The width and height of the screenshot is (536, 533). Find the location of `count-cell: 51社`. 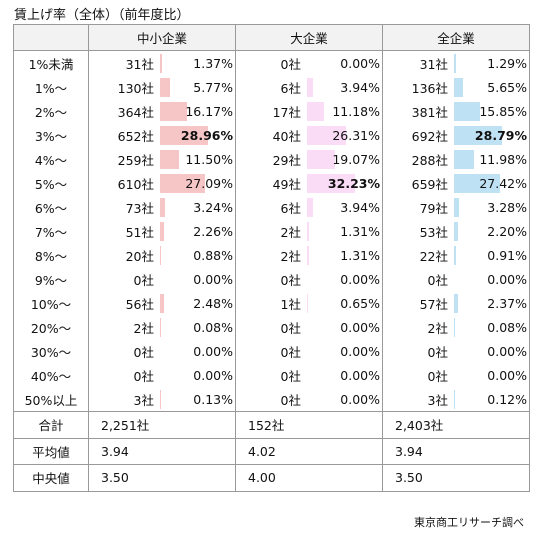

count-cell: 51社 is located at coordinates (139, 232).